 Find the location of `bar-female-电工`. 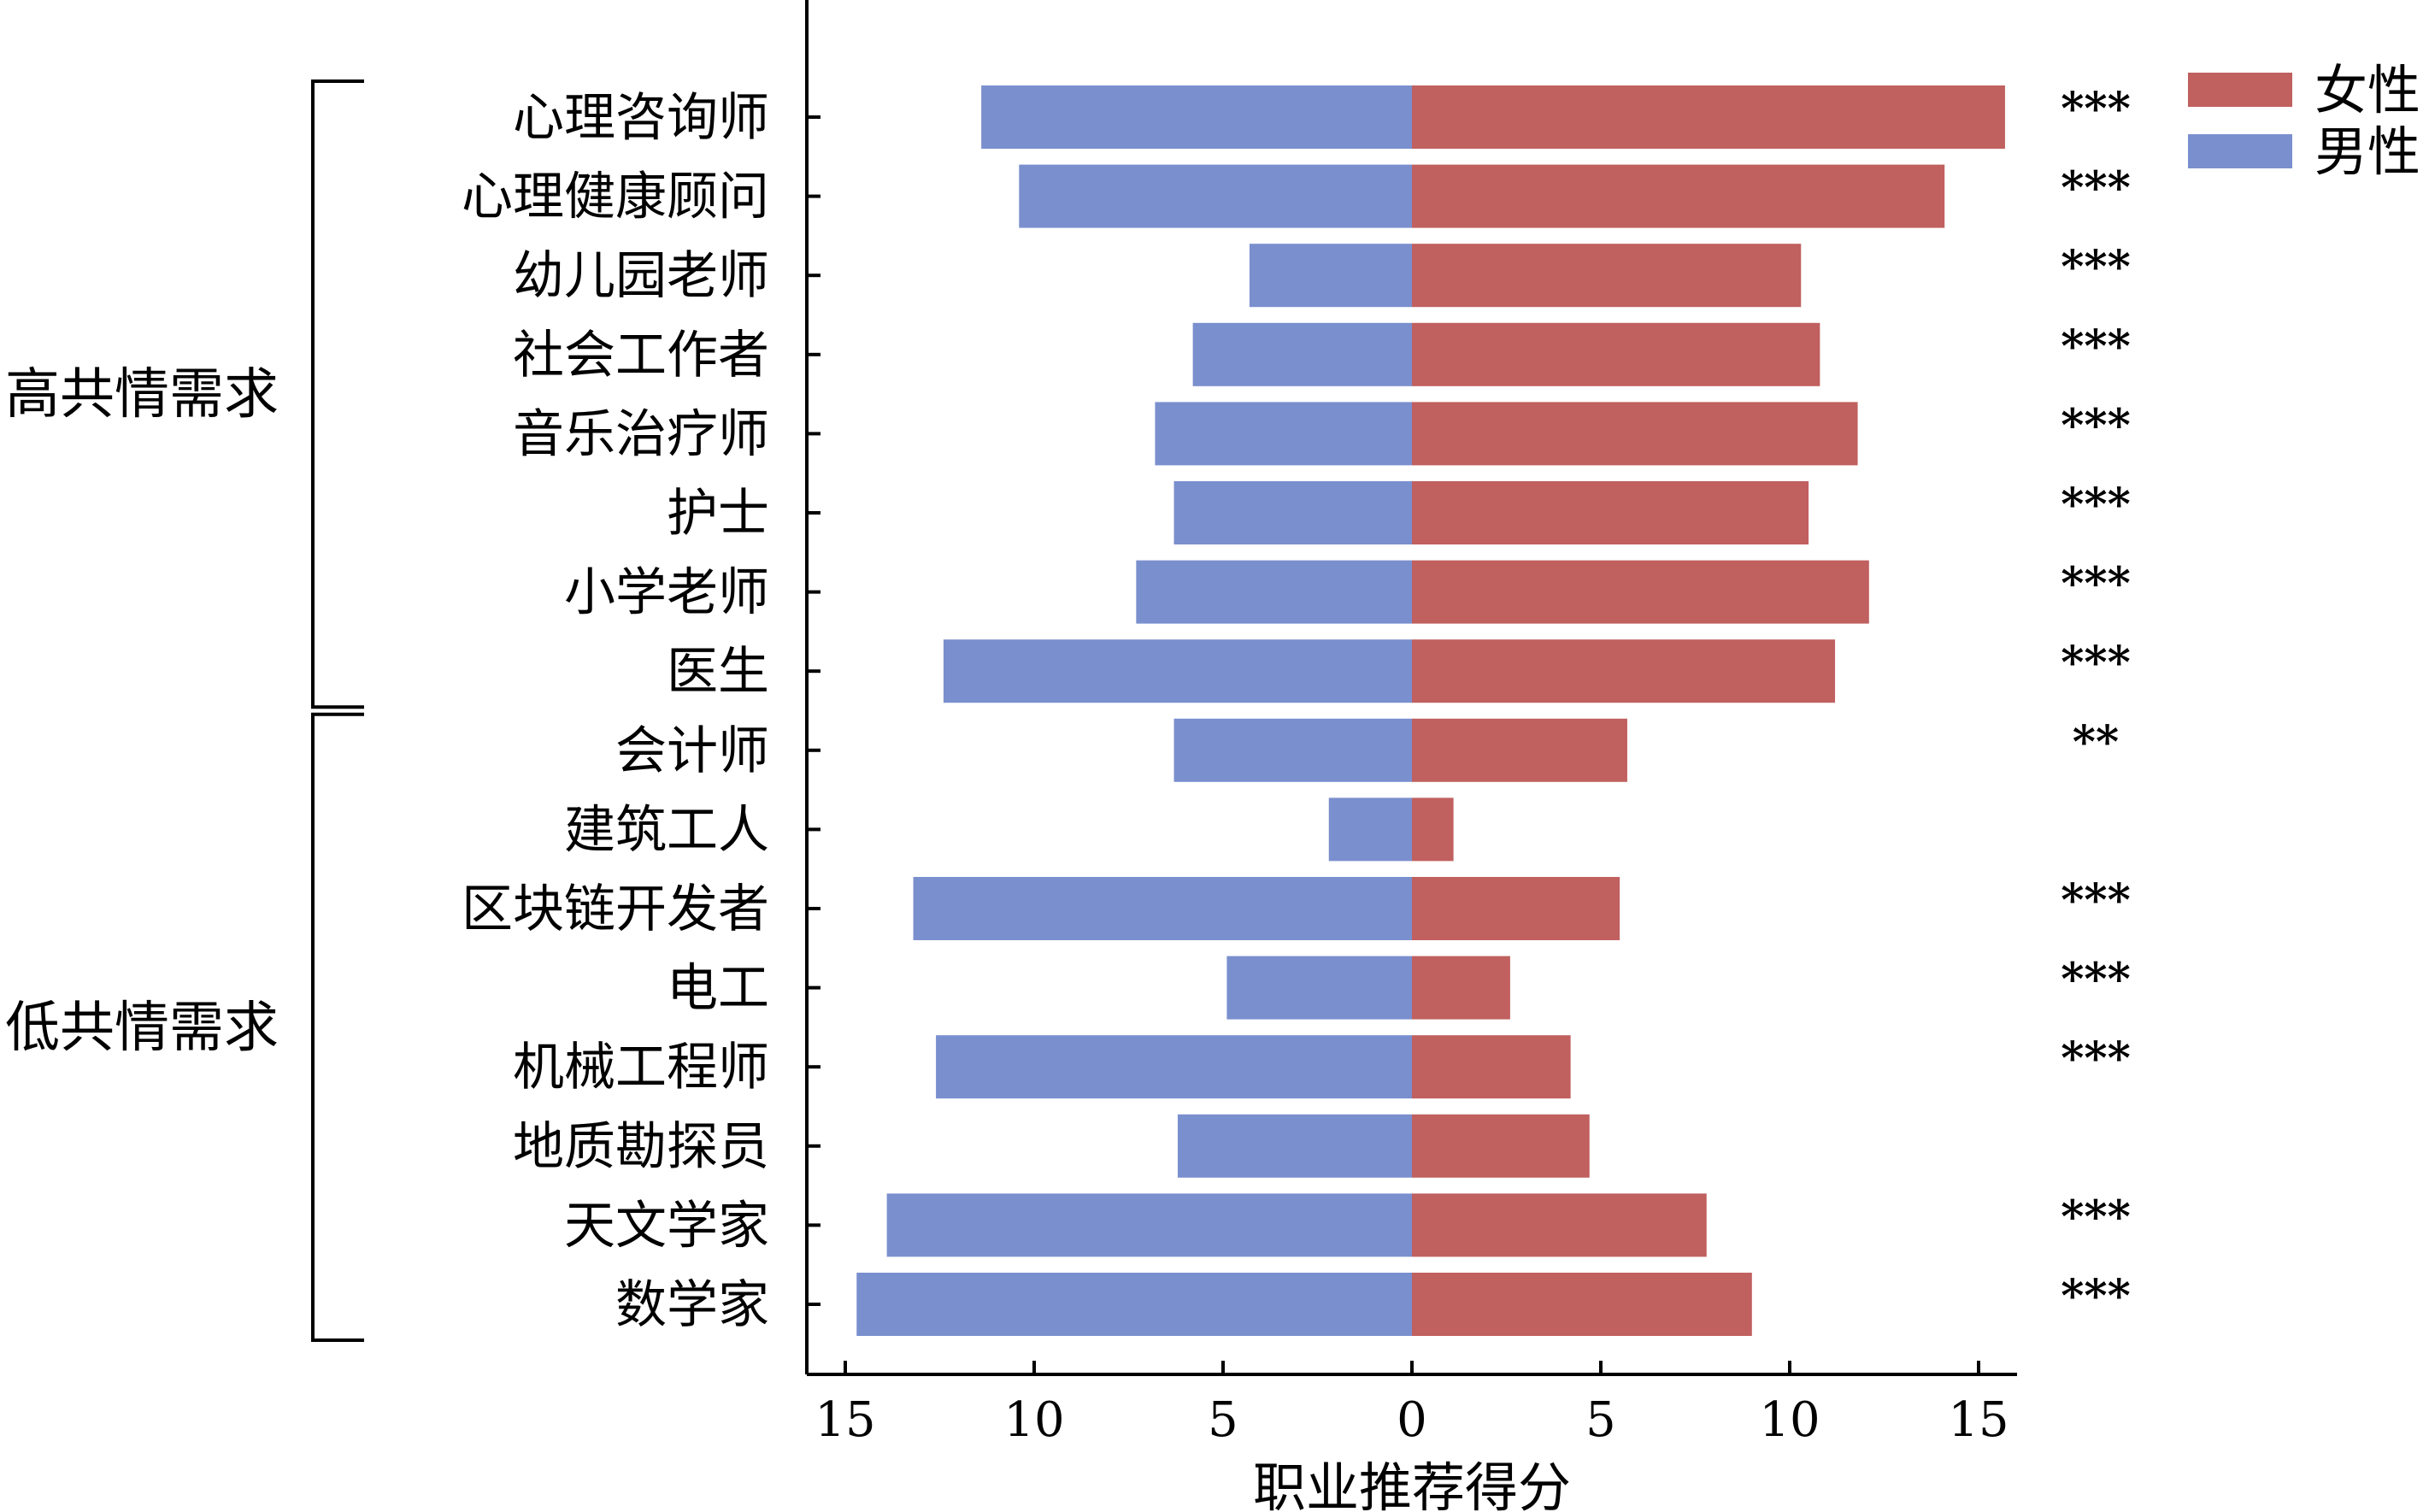

bar-female-电工 is located at coordinates (1461, 988).